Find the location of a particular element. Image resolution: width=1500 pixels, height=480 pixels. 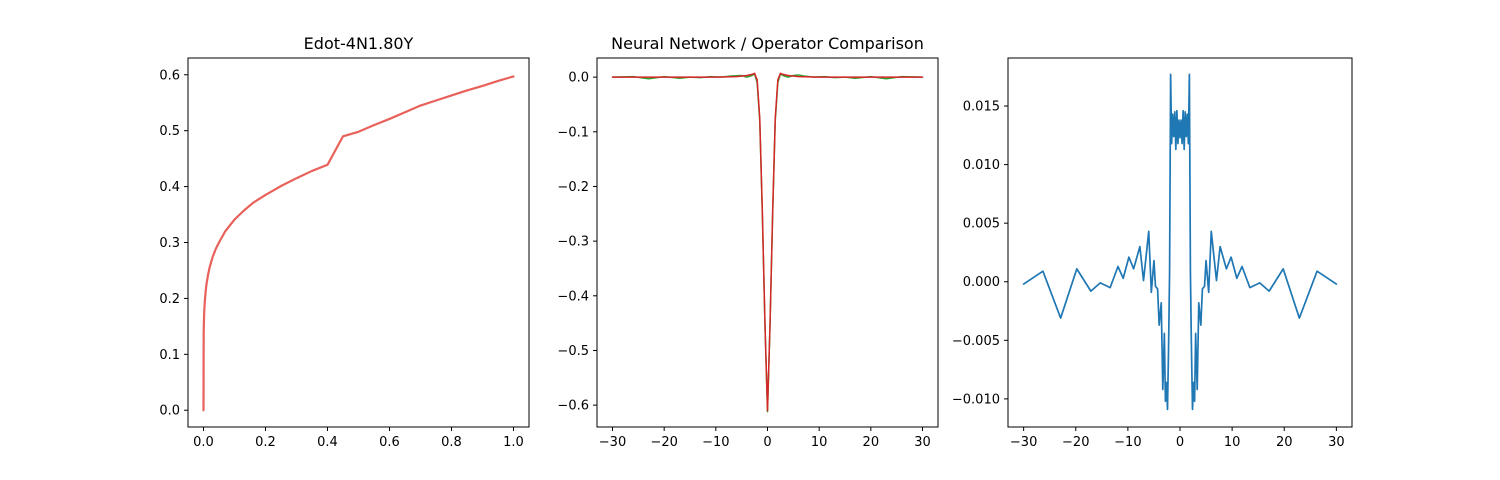

y-tick-label: 0.6 is located at coordinates (169, 75).